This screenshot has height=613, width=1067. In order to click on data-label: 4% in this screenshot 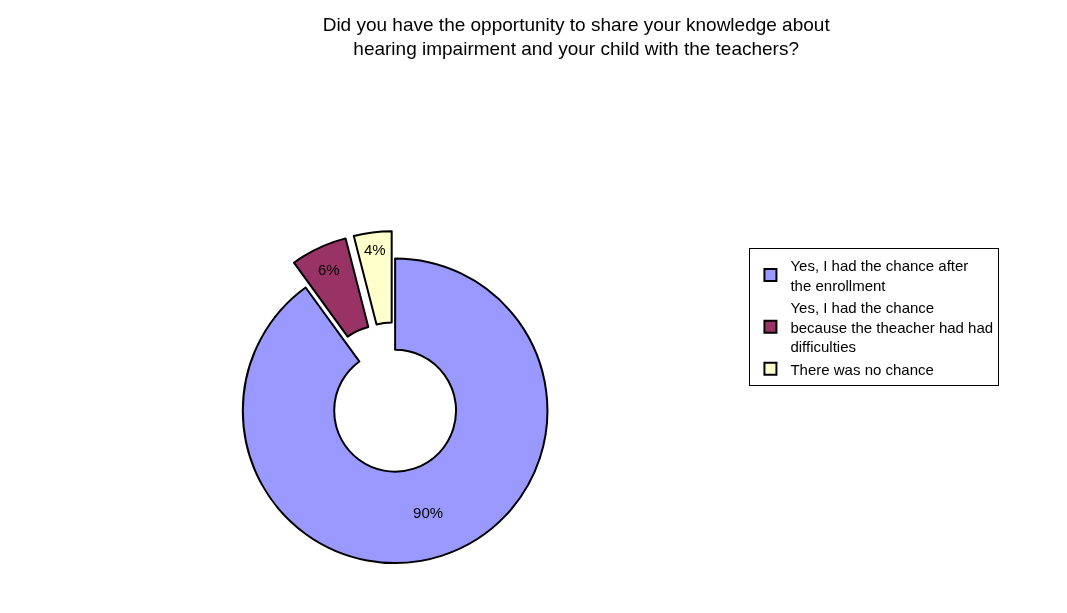, I will do `click(374, 249)`.